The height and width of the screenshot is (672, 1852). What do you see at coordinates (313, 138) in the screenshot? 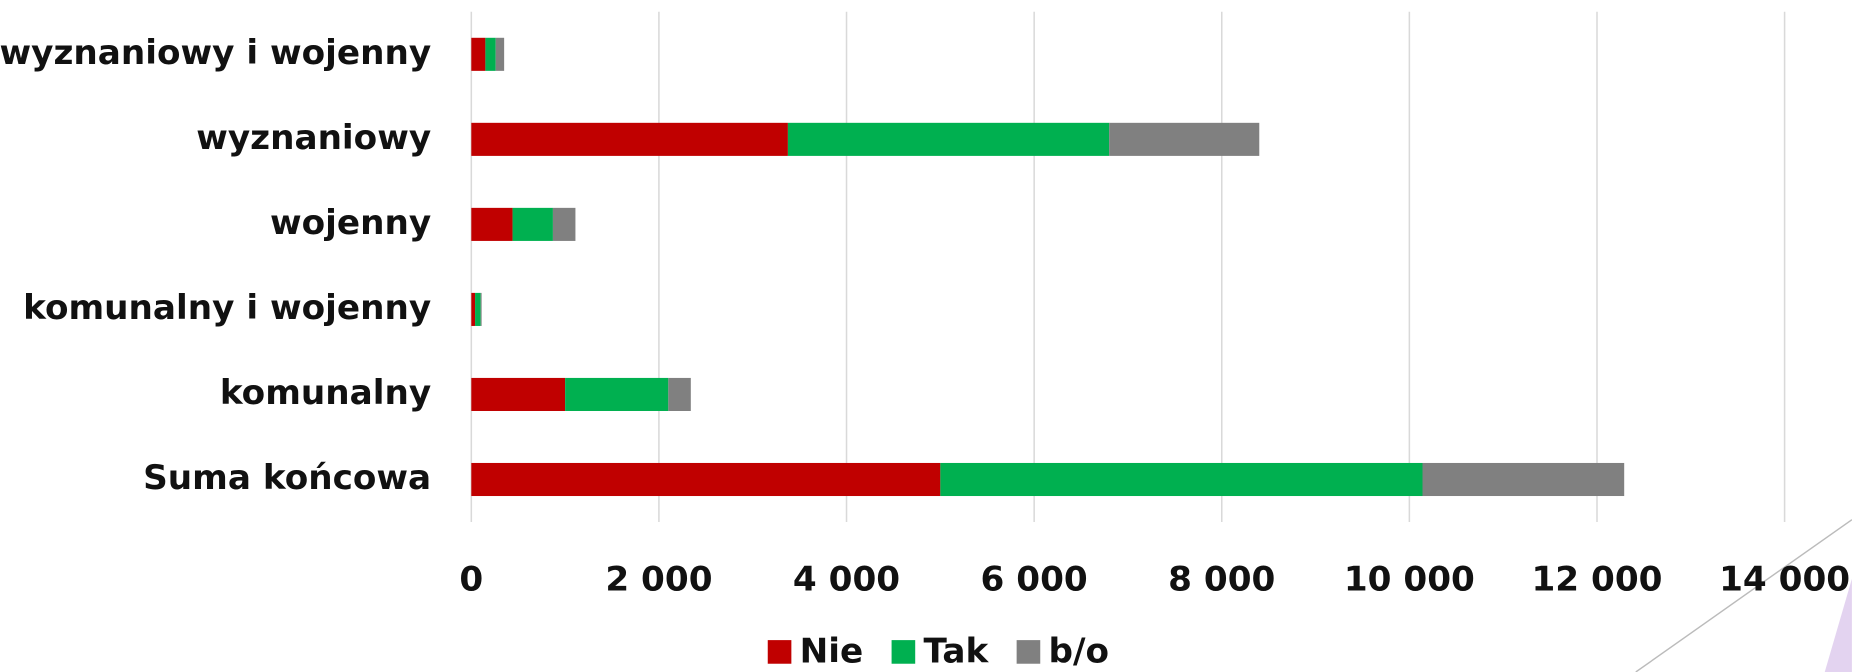
I see `y-tick-label: wyznaniowy` at bounding box center [313, 138].